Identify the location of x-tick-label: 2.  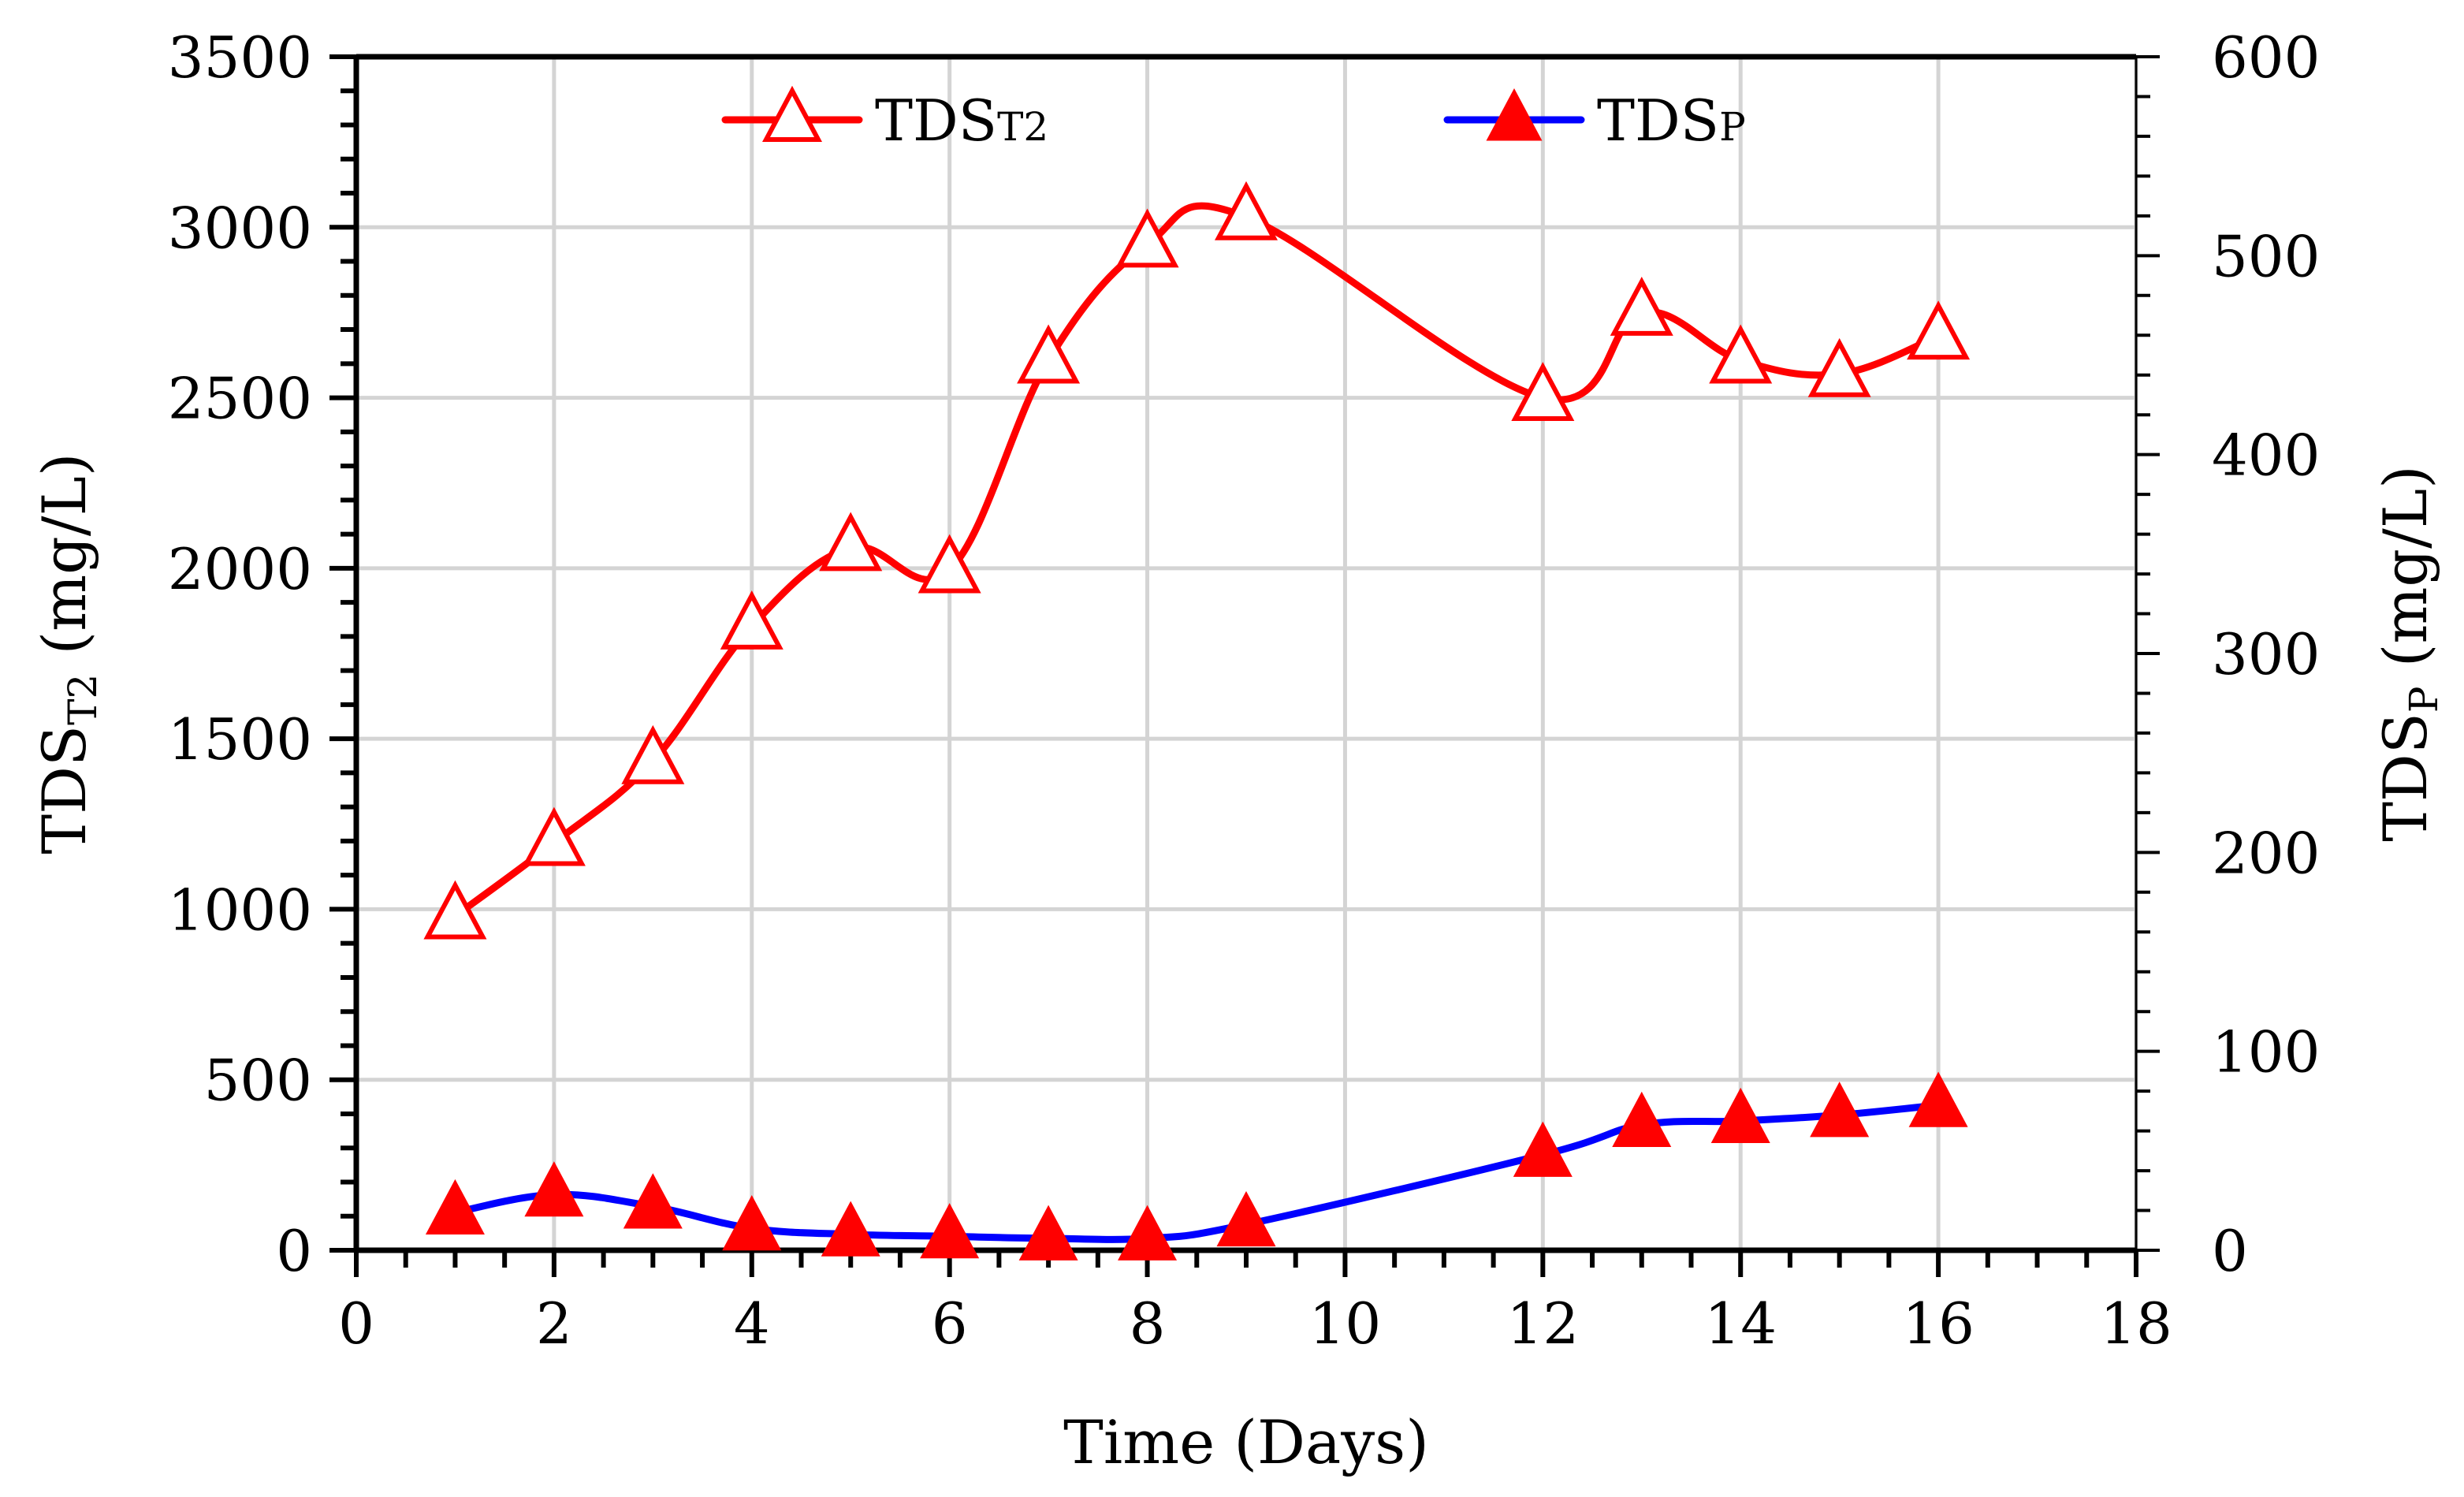
(554, 1323).